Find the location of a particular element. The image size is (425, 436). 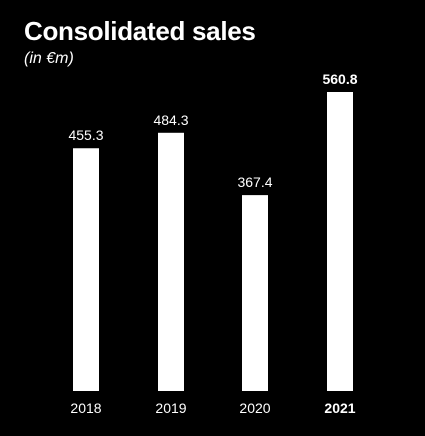

chart-title: Consolidated sales is located at coordinates (140, 31).